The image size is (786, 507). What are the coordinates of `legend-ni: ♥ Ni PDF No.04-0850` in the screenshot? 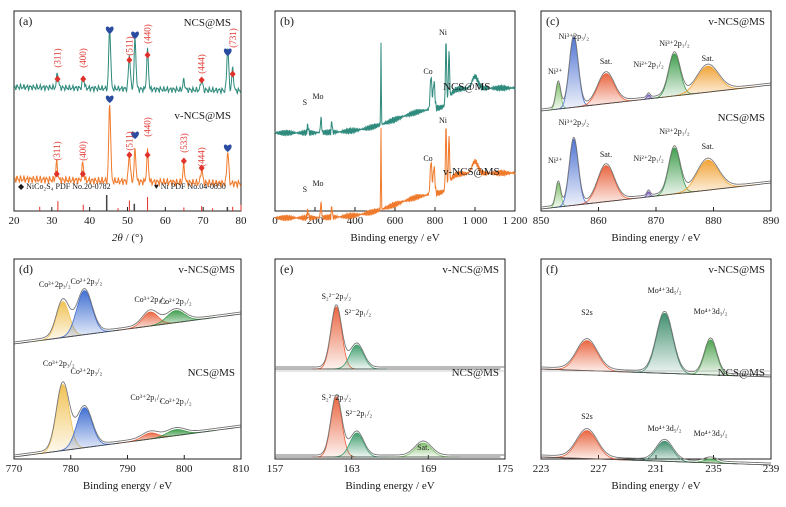 It's located at (190, 186).